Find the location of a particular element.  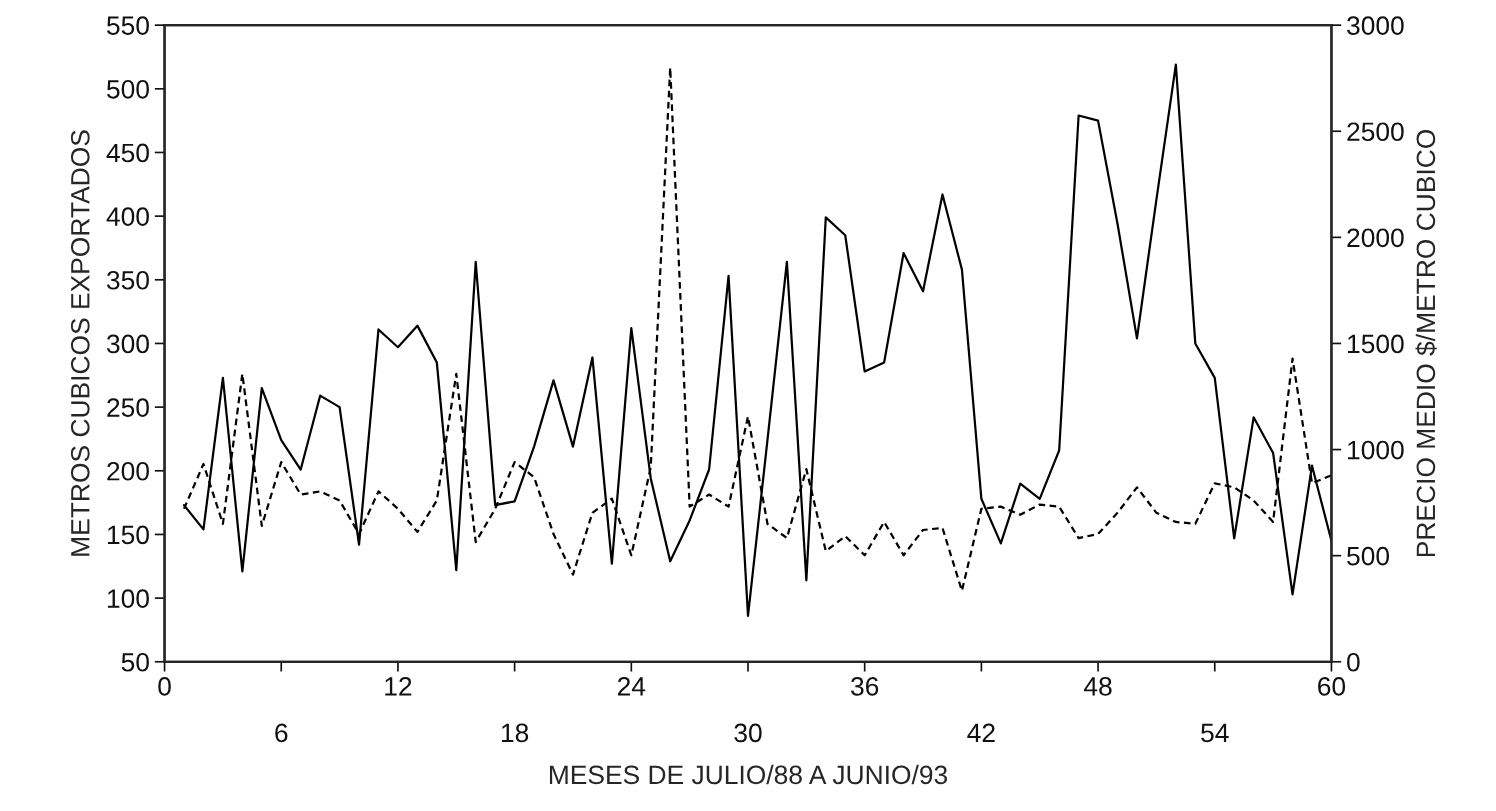

y-tick-label: 350 is located at coordinates (127, 280).